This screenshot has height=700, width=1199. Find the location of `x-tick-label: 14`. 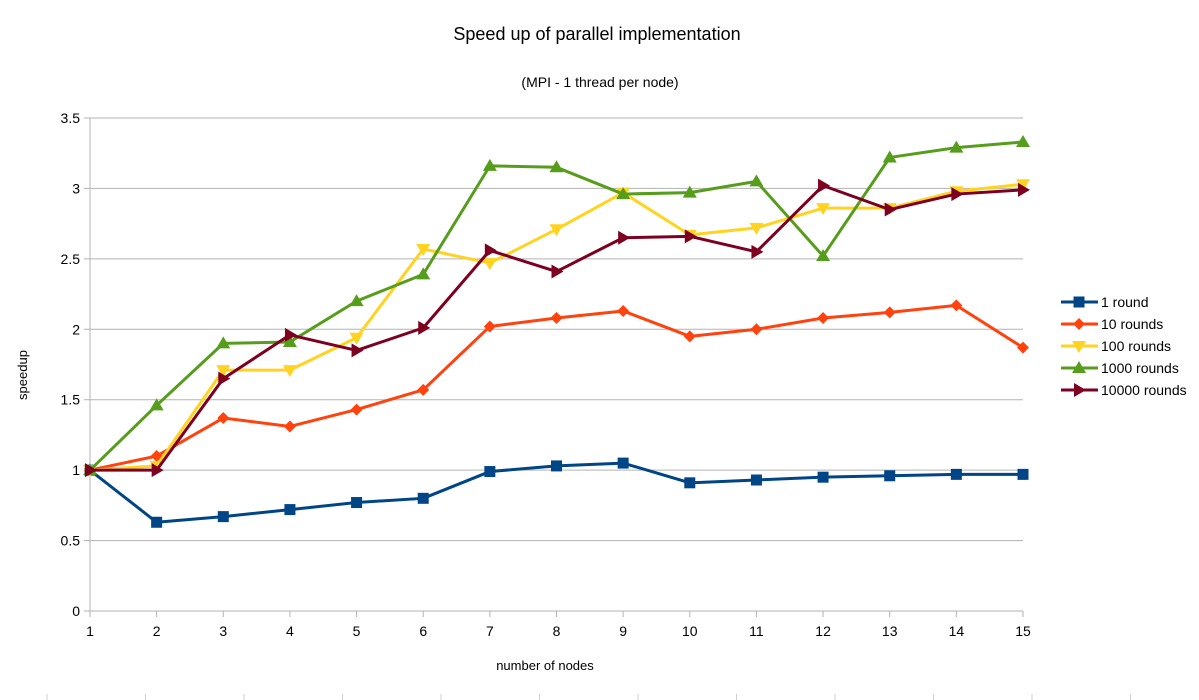

x-tick-label: 14 is located at coordinates (957, 631).